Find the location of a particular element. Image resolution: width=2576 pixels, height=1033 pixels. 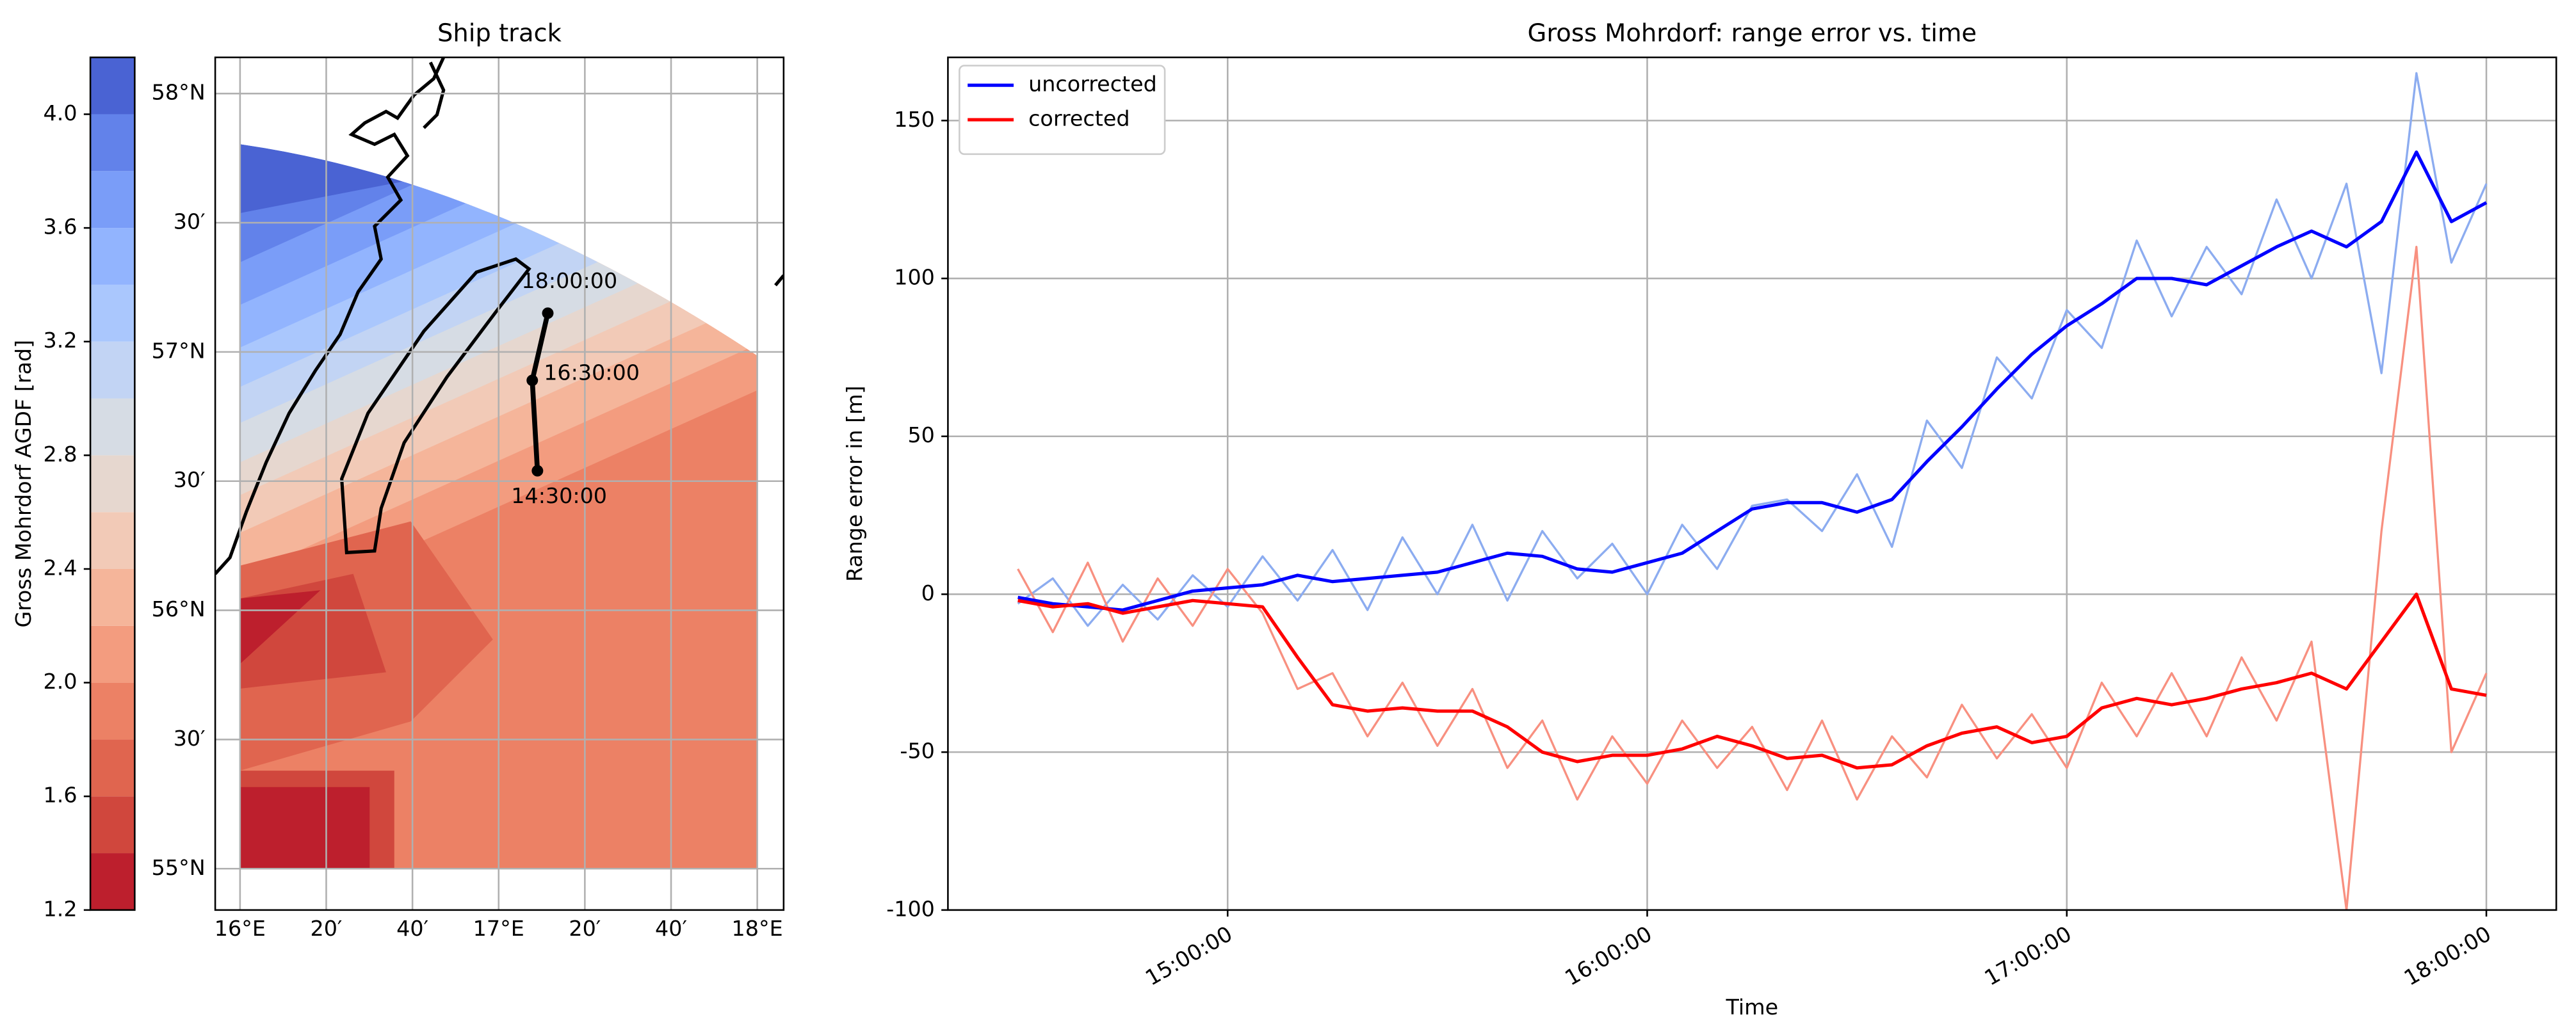

track-label: 14:30:00 is located at coordinates (559, 495).